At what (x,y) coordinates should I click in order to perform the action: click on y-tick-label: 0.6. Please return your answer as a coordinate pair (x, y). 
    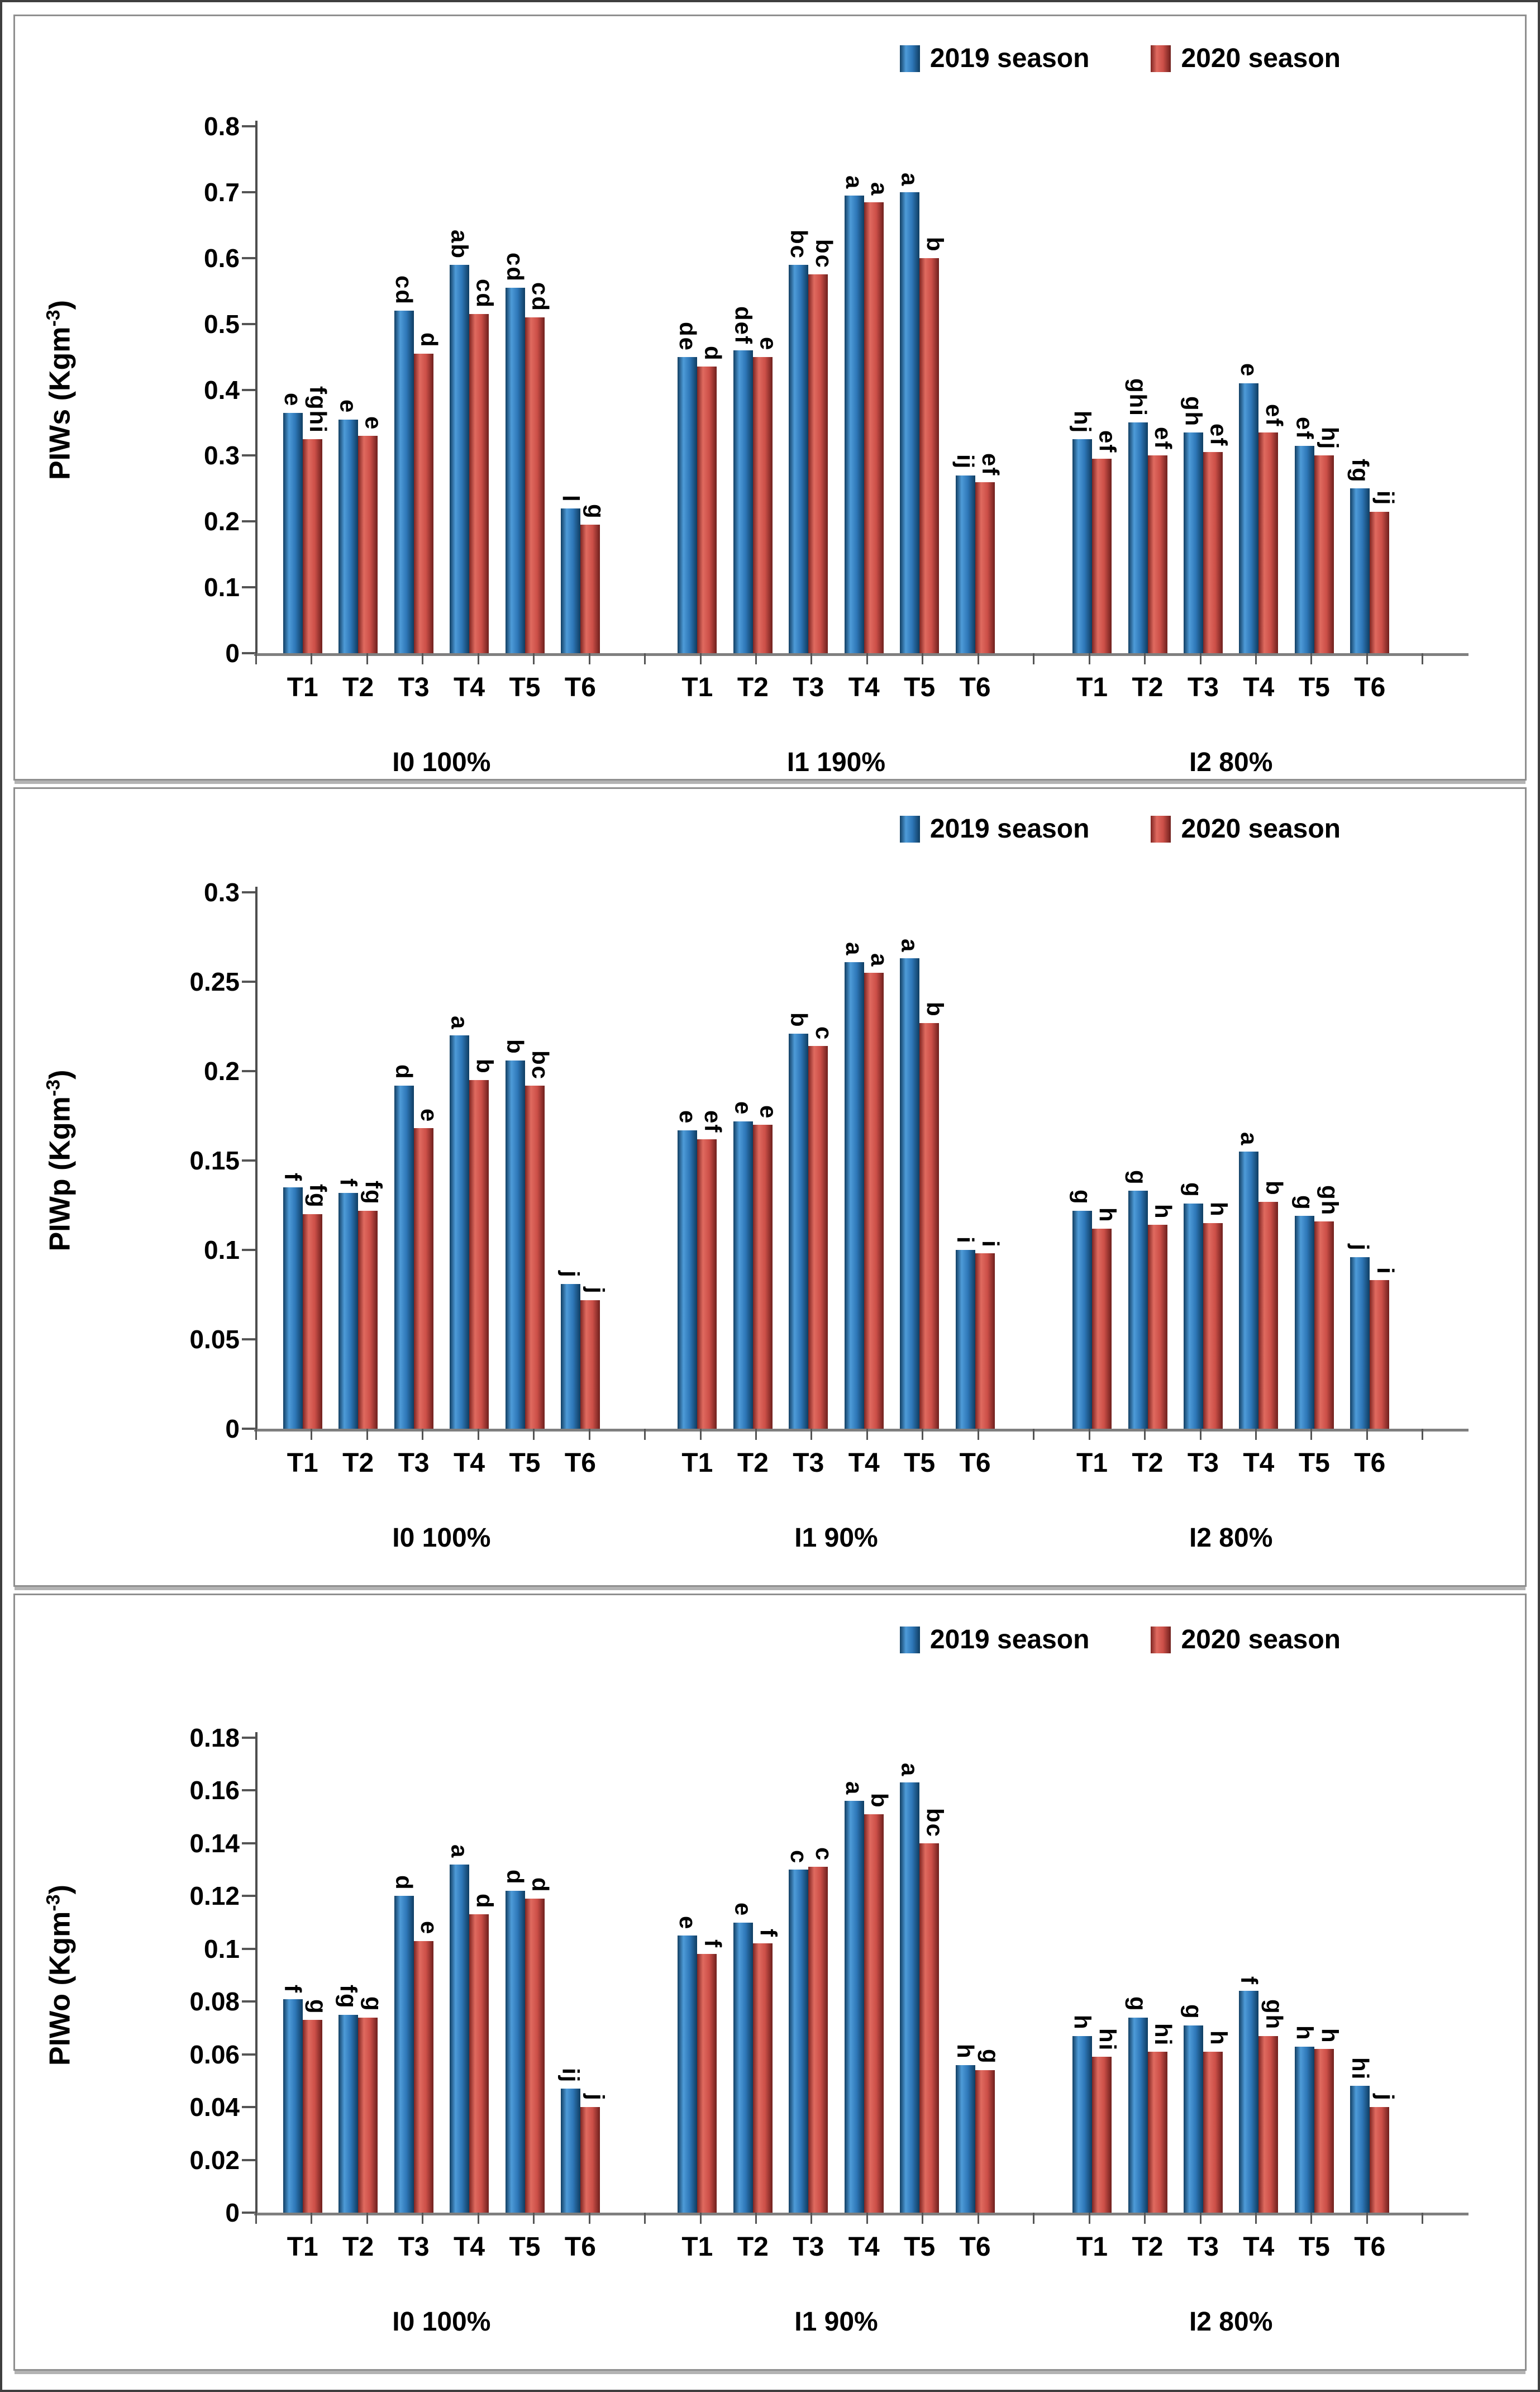
    Looking at the image, I should click on (222, 258).